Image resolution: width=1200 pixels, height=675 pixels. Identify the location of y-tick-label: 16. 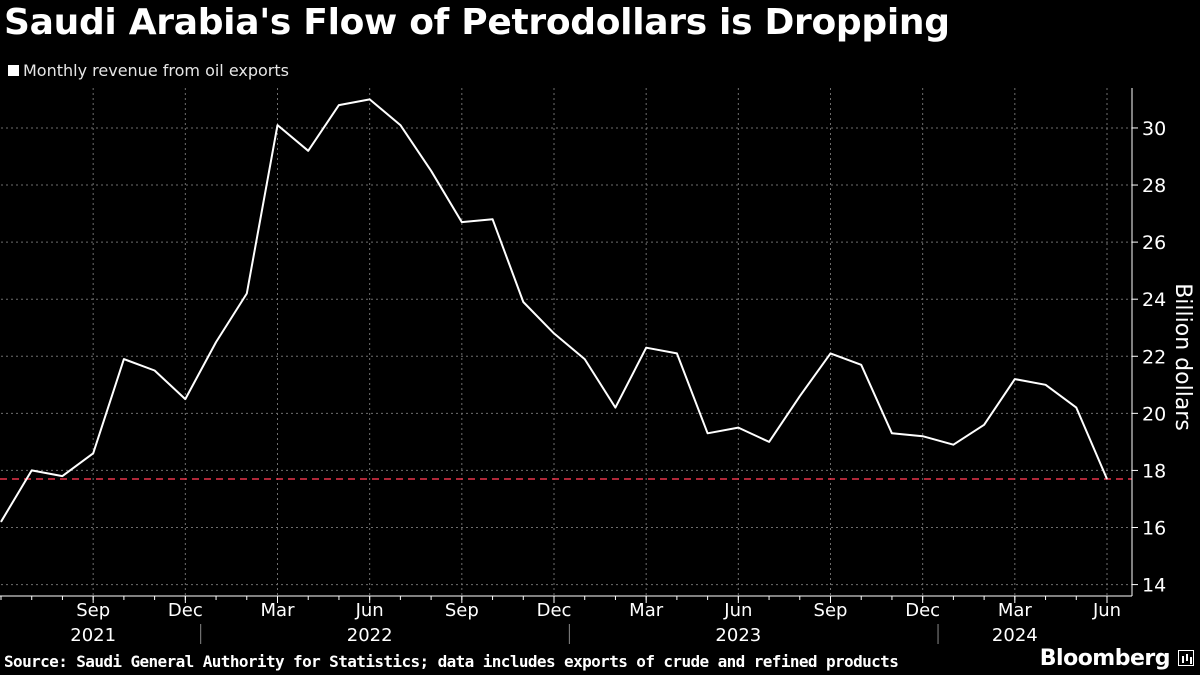
(1154, 529).